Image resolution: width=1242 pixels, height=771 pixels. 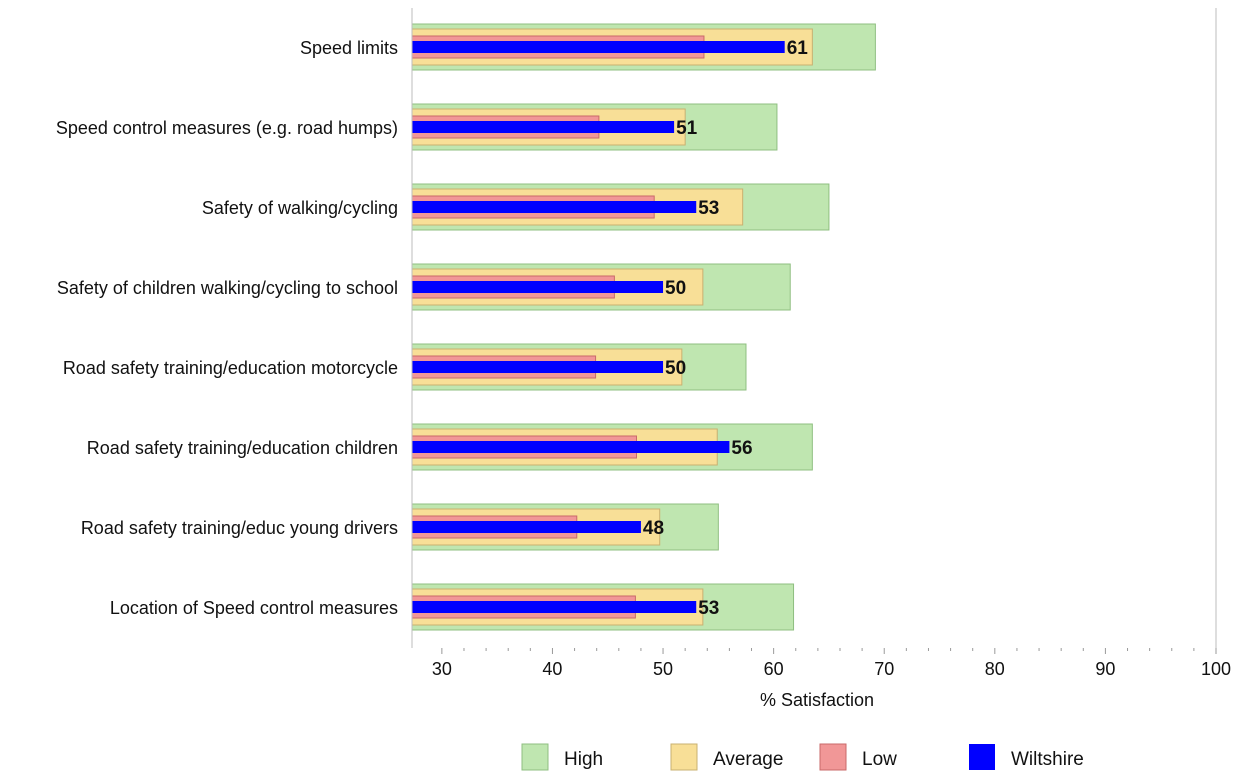 I want to click on data-label-3: 53, so click(x=708, y=208).